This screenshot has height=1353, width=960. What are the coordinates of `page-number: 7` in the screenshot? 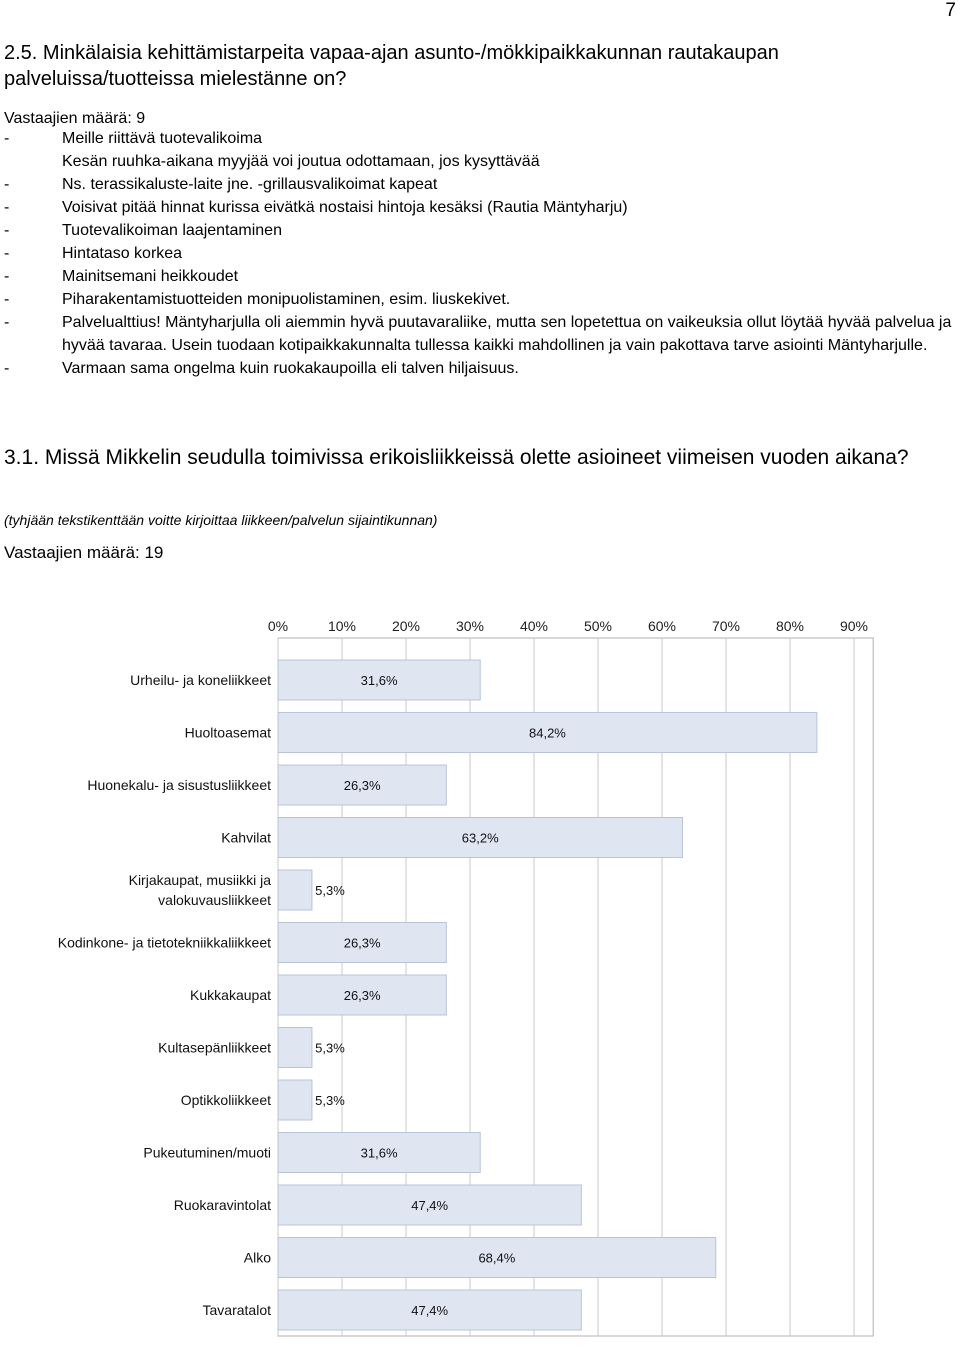 It's located at (950, 10).